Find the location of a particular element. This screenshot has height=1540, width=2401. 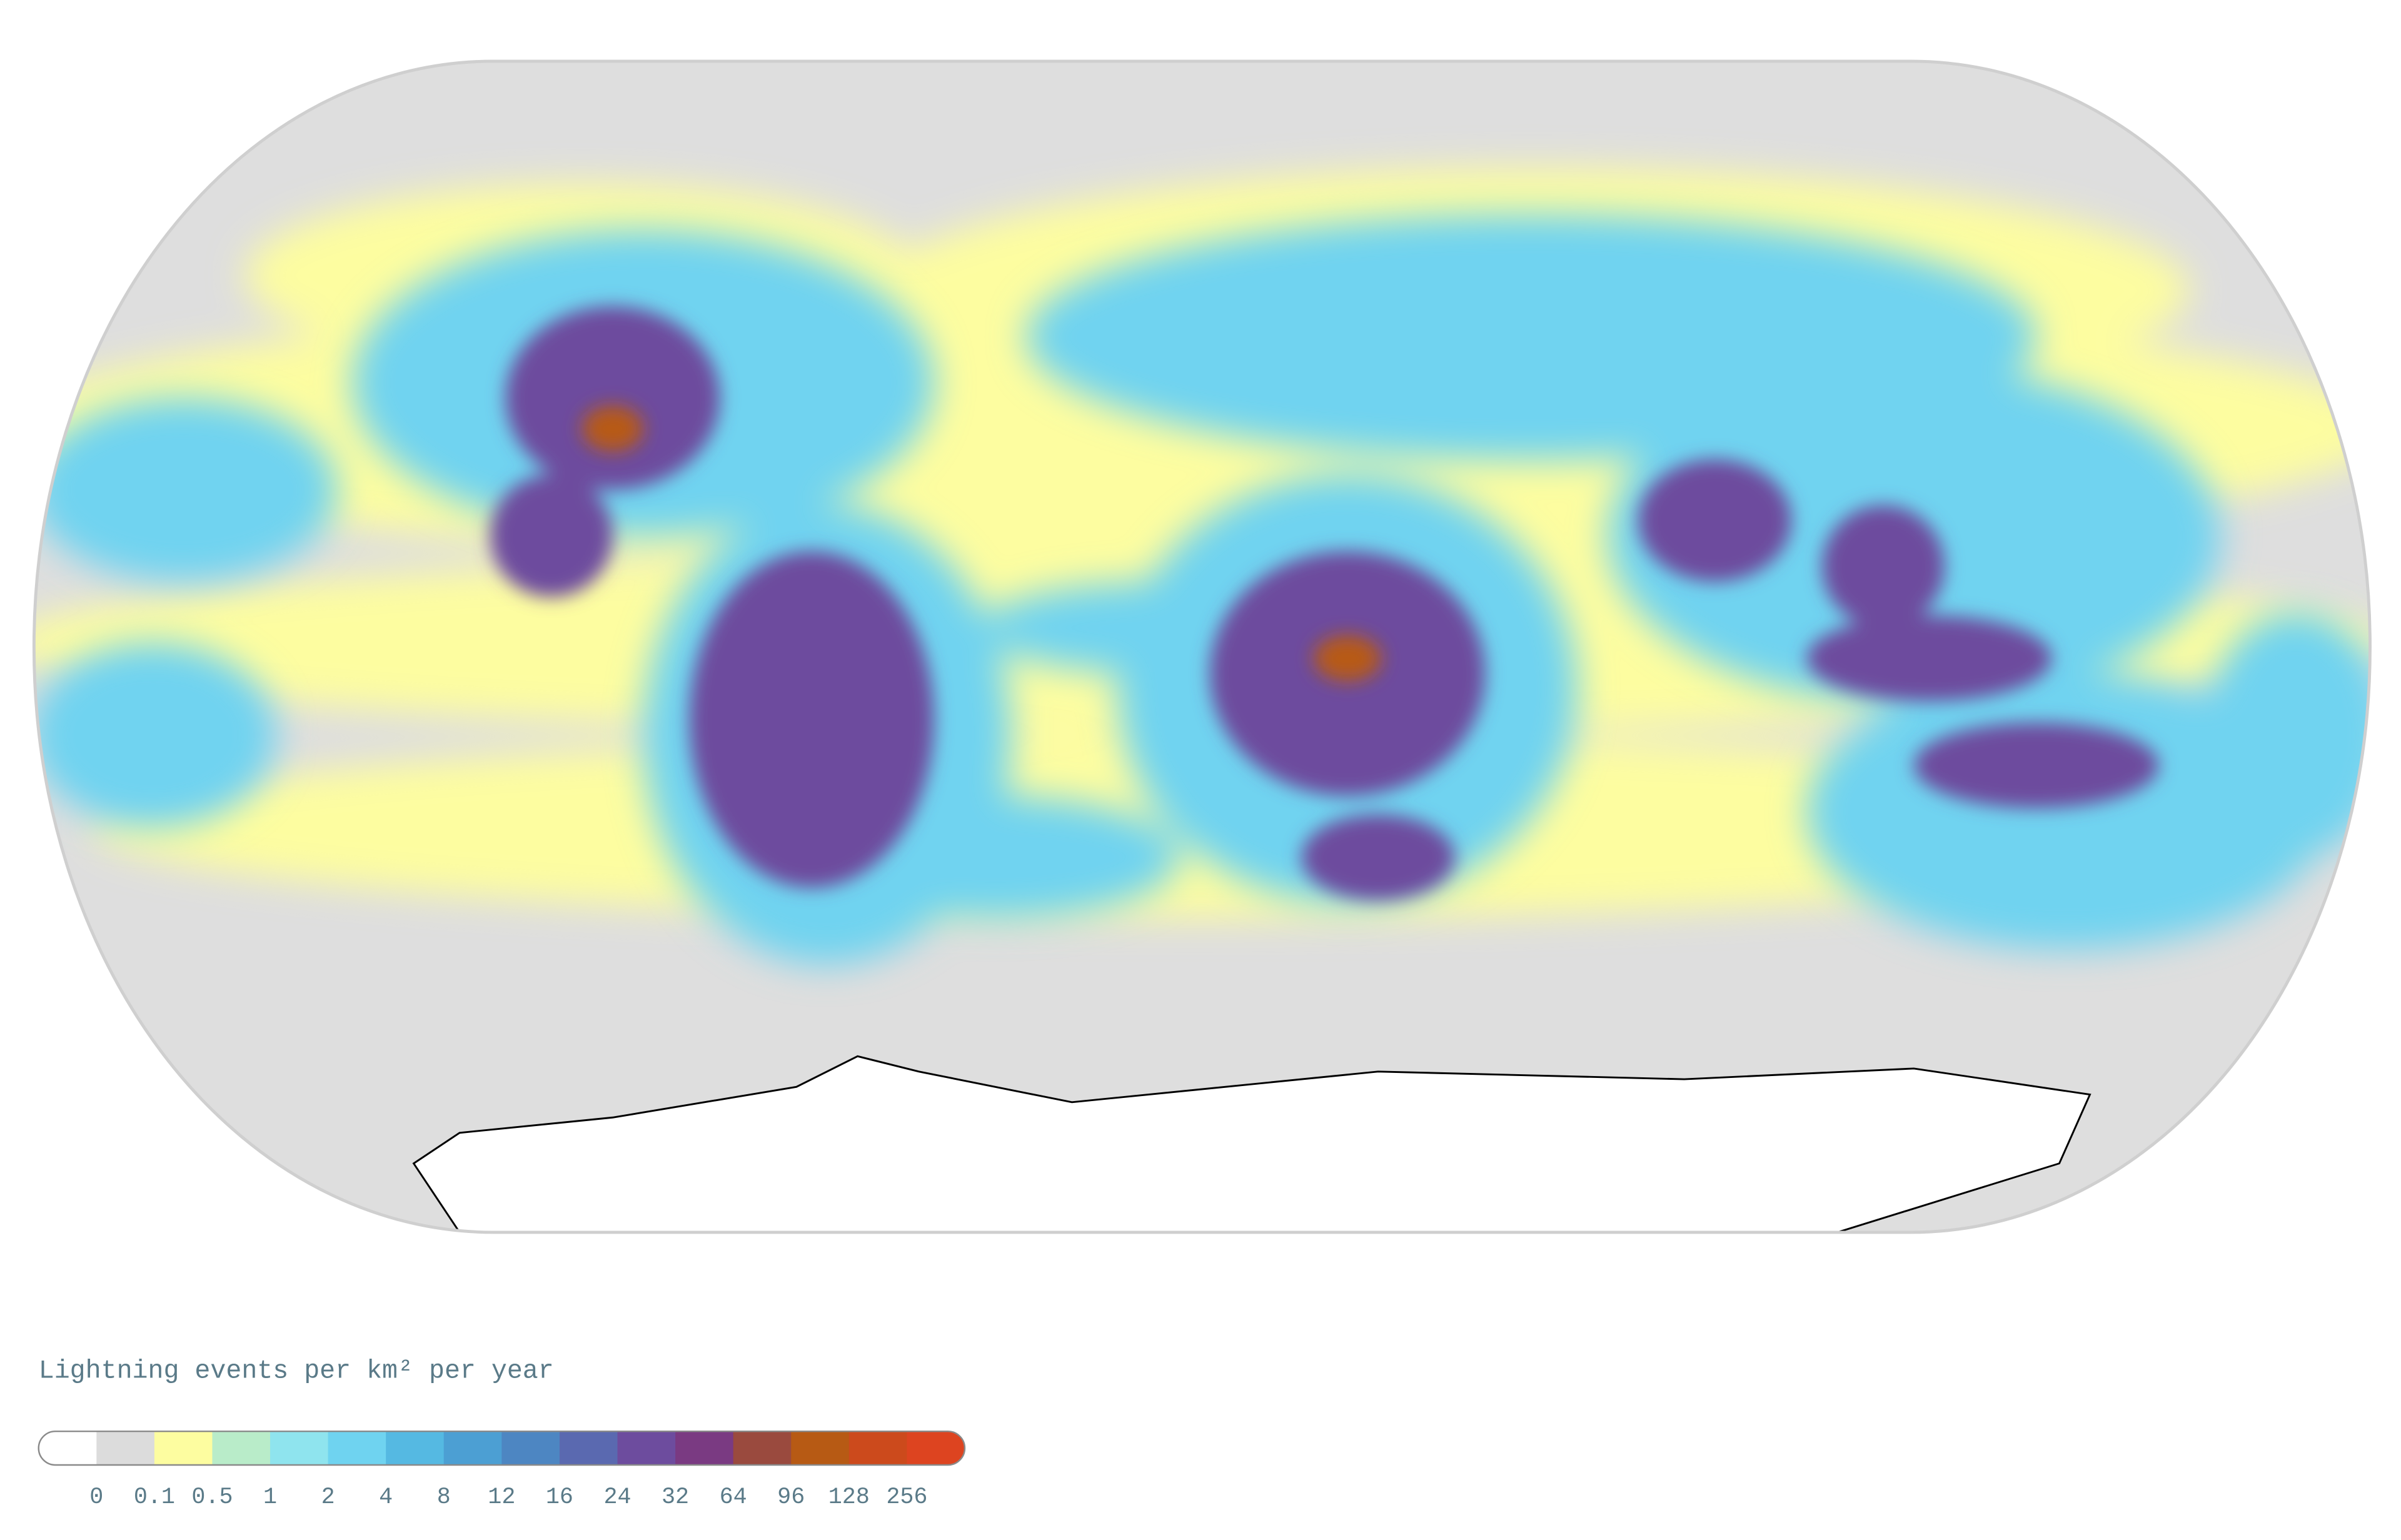

legend-outline is located at coordinates (502, 1448).